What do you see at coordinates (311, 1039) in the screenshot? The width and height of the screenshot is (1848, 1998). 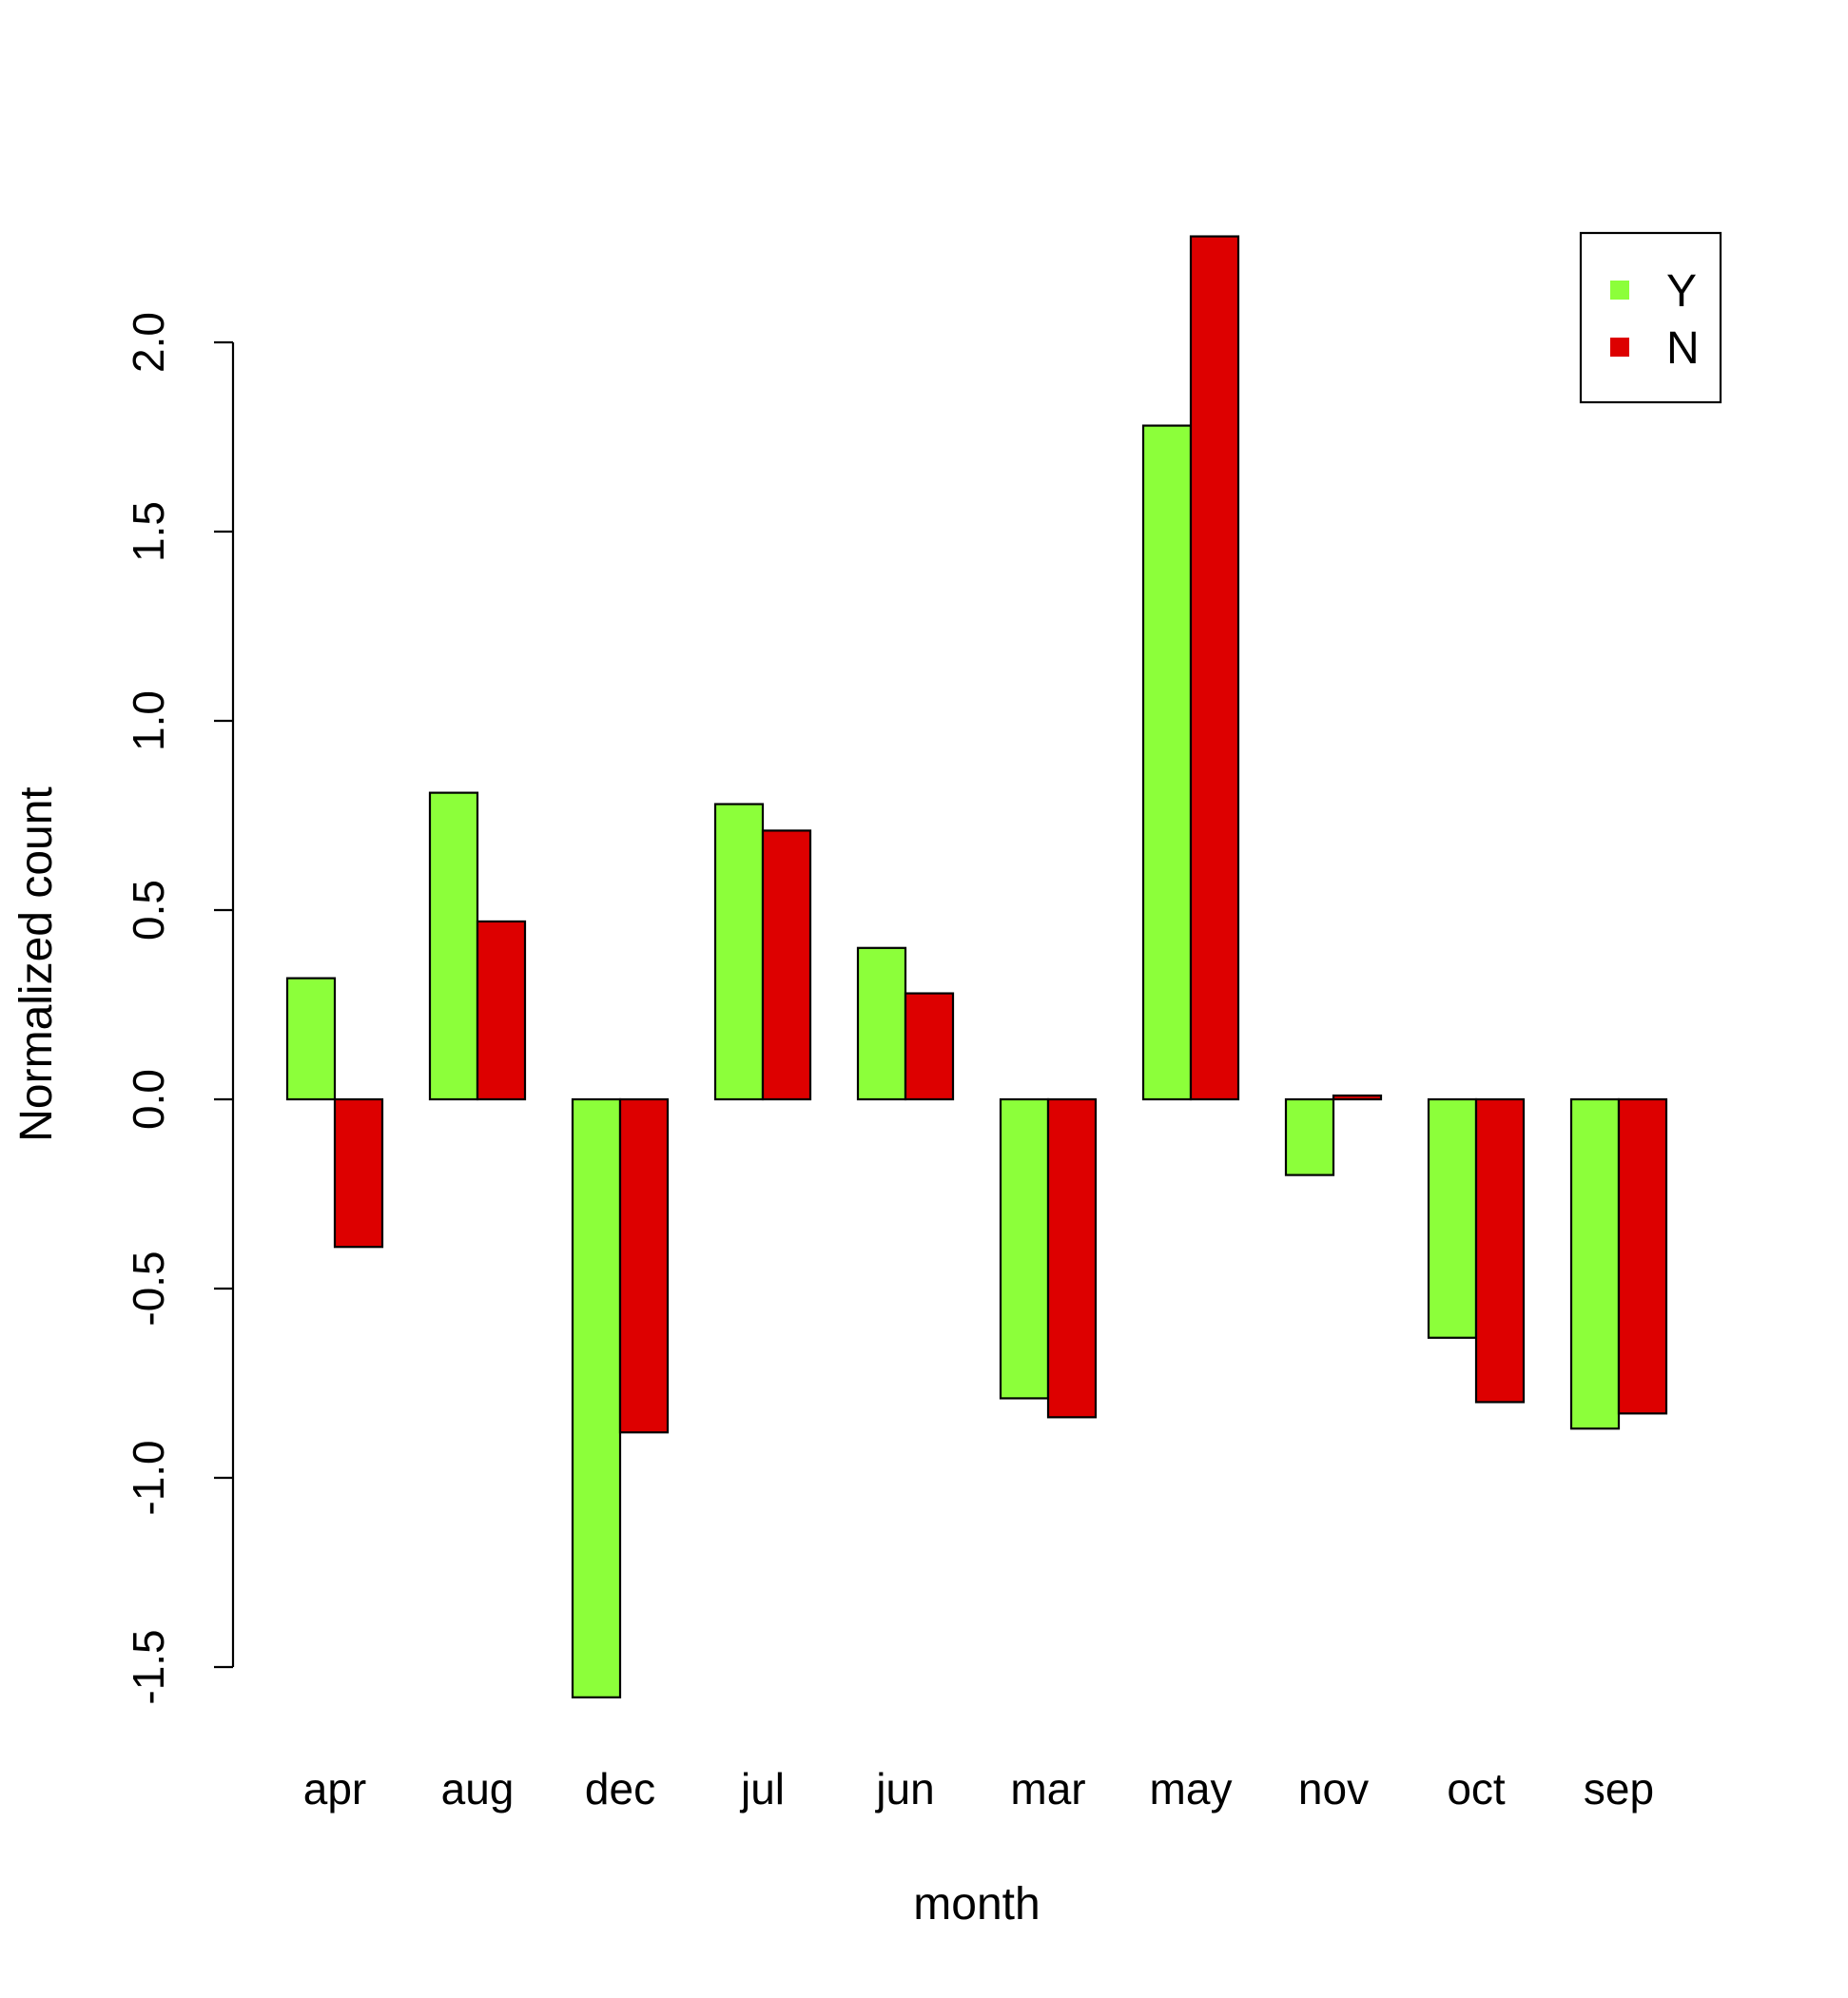 I see `bar-Y-apr` at bounding box center [311, 1039].